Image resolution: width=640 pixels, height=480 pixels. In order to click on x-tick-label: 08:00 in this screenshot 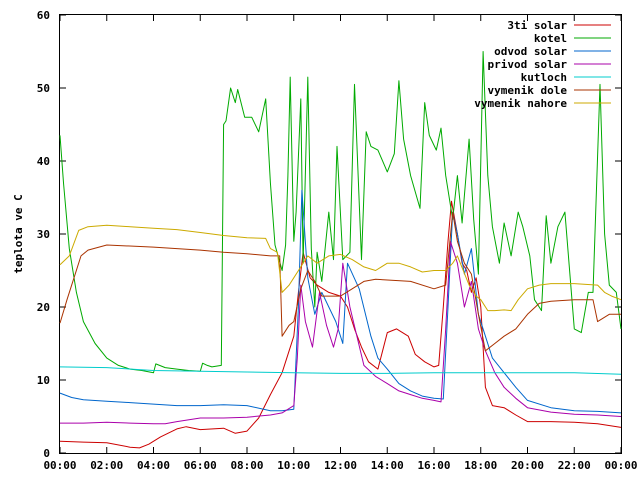, I will do `click(246, 465)`.